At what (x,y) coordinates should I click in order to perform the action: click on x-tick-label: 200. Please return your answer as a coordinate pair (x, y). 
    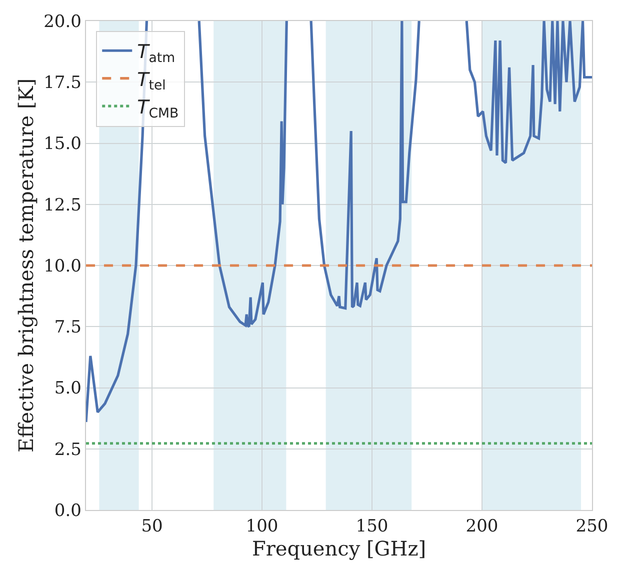
    Looking at the image, I should click on (482, 526).